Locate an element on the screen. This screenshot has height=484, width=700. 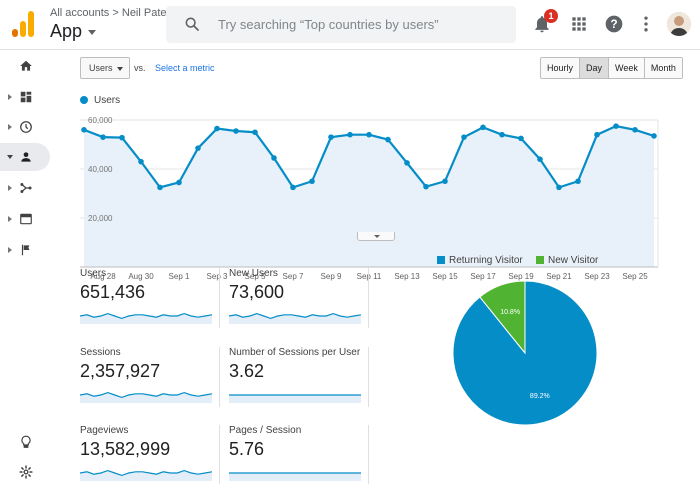
discover-lightbulb-icon is located at coordinates (26, 441).